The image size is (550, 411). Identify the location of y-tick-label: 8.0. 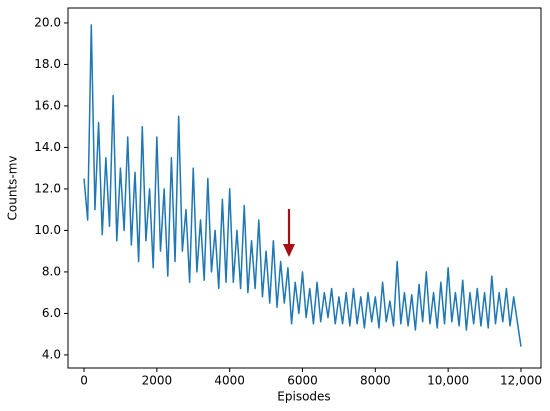
(51, 271).